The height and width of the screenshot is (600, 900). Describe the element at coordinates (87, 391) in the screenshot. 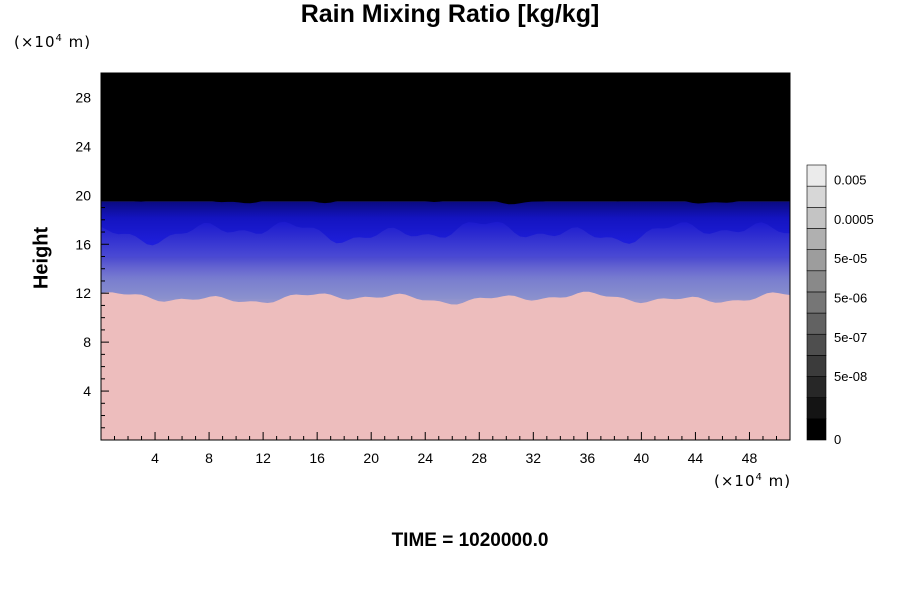

I see `y-tick-label: 4` at that location.